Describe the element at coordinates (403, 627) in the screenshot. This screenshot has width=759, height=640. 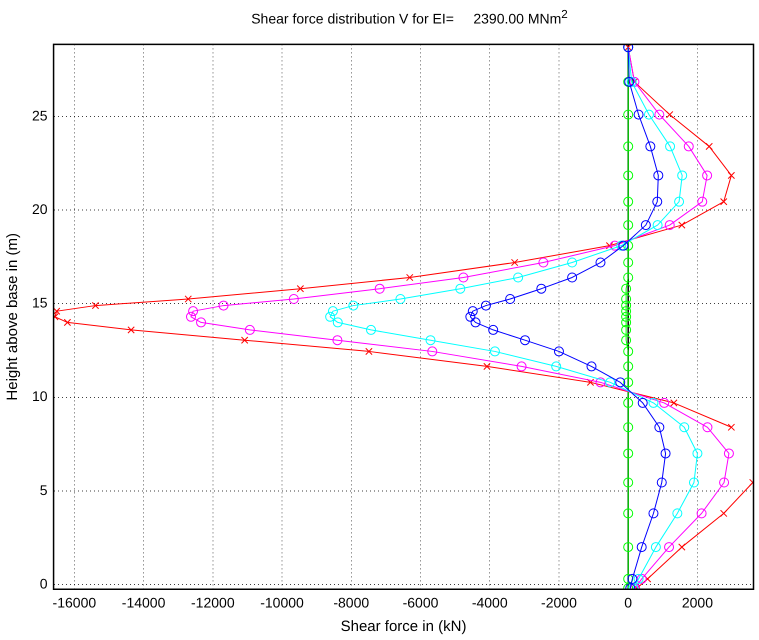
I see `x-axis-title: Shear force in (kN)` at that location.